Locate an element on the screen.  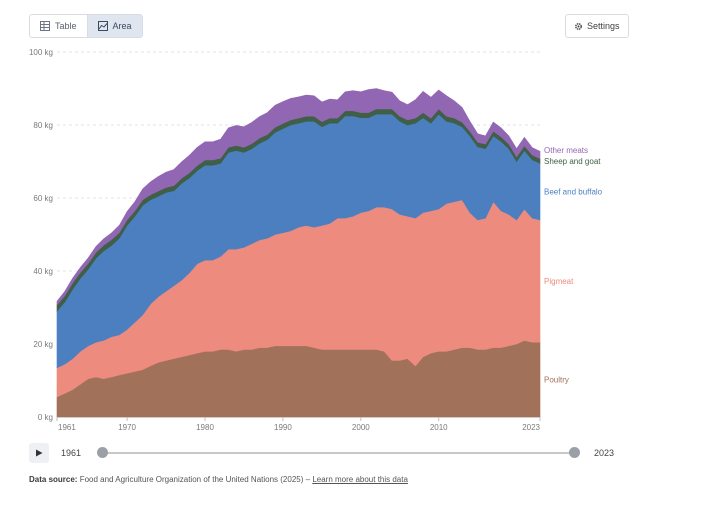
x-tick-label: 1961 is located at coordinates (67, 427).